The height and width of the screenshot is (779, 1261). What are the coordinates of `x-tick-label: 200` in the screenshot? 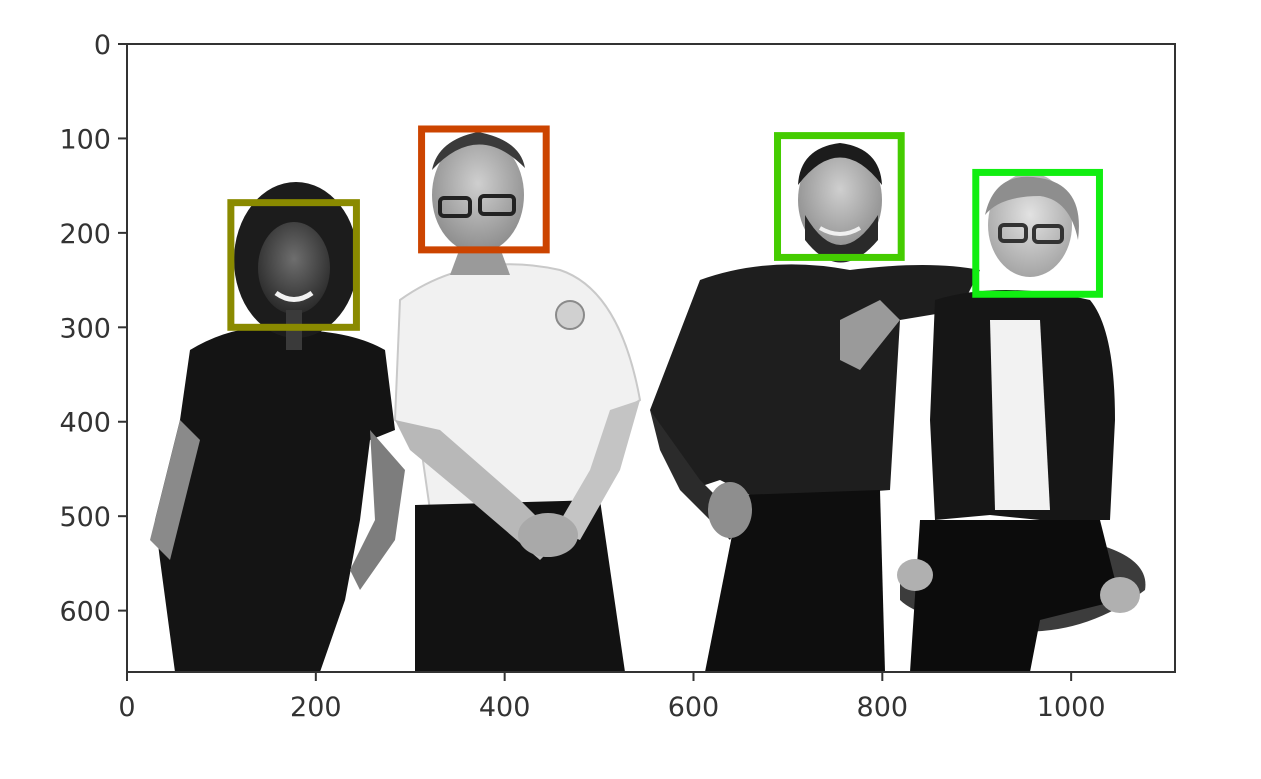 It's located at (316, 707).